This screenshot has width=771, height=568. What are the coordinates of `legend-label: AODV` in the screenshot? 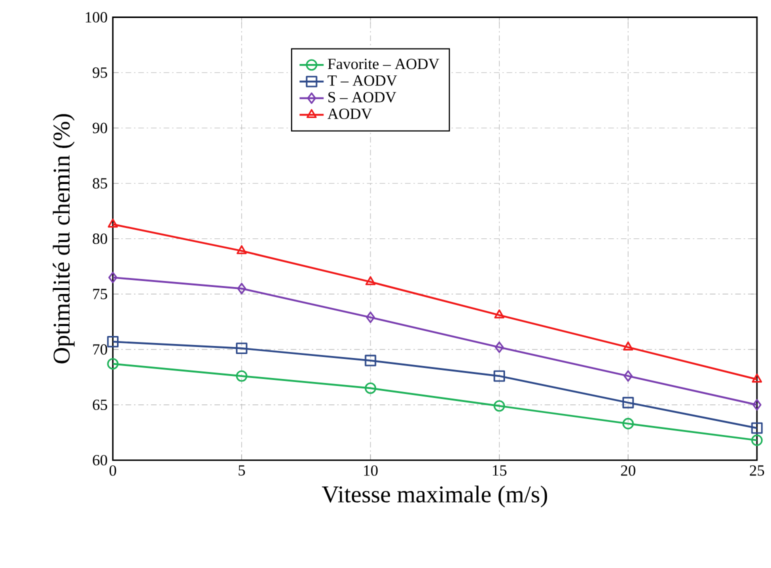 It's located at (350, 114).